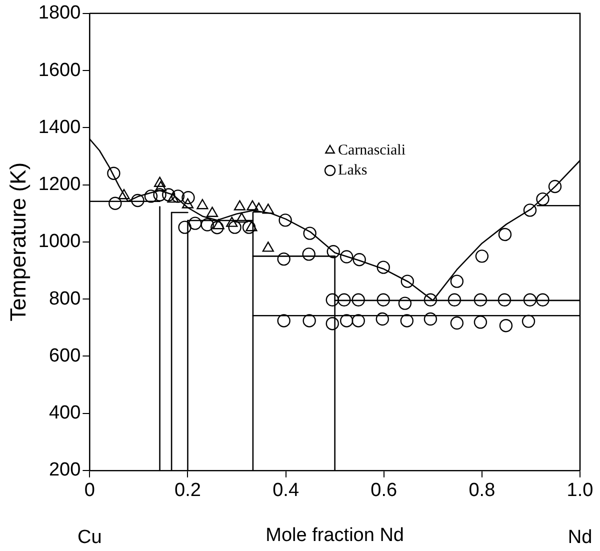 This screenshot has height=551, width=600. What do you see at coordinates (17, 242) in the screenshot?
I see `y-axis-title: Temperature (K)` at bounding box center [17, 242].